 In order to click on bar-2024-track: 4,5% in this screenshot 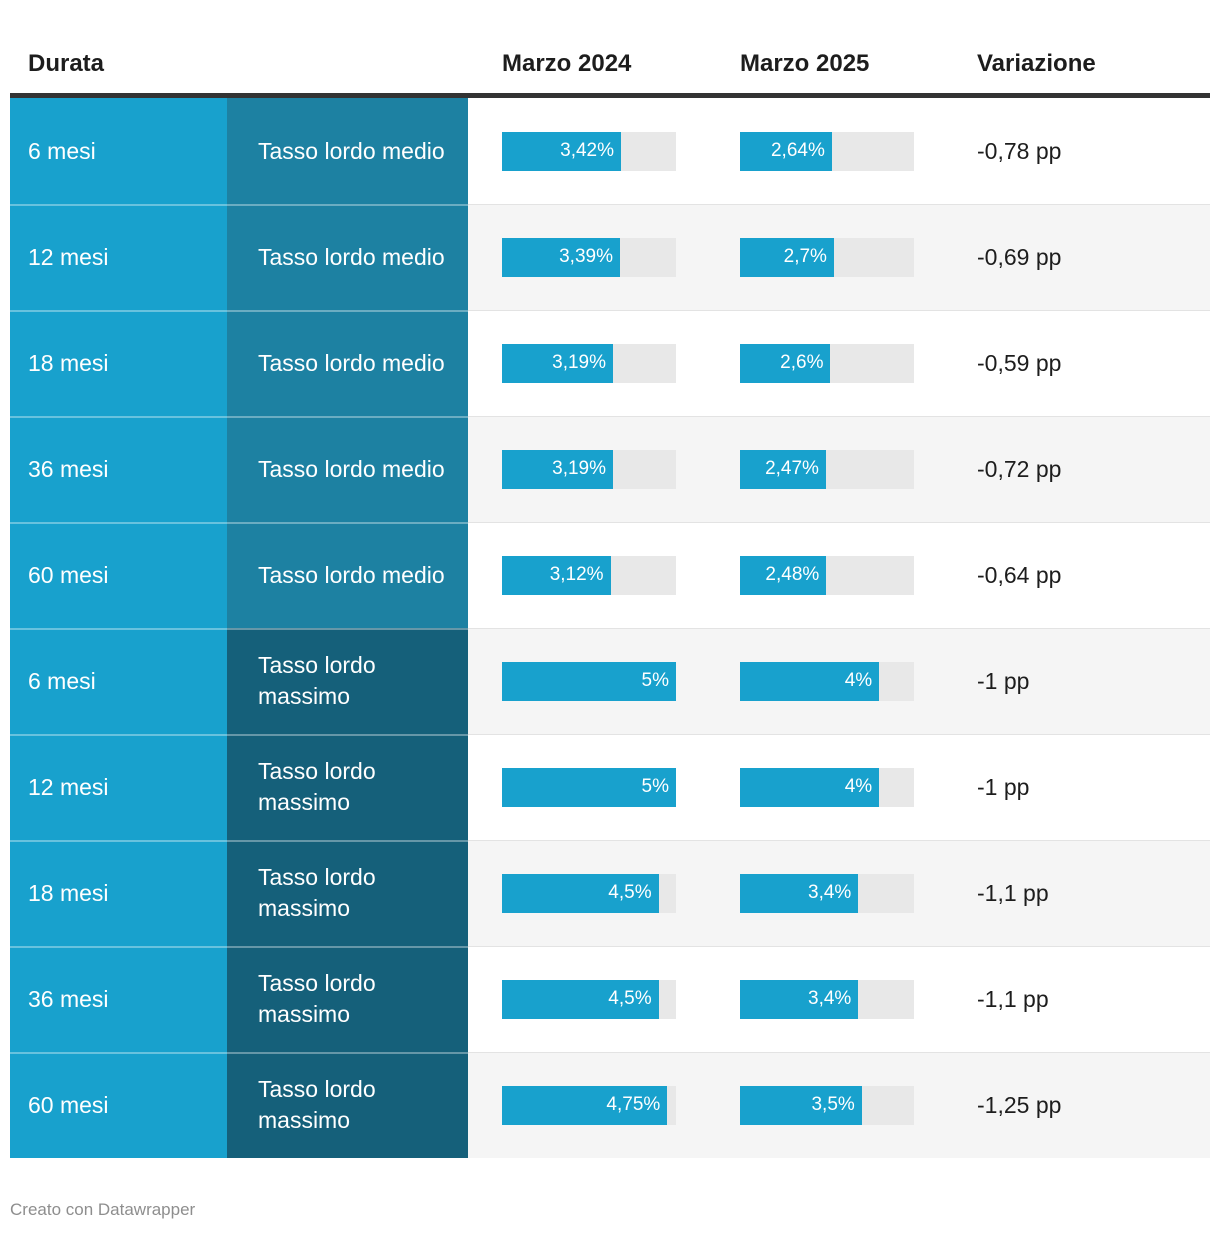, I will do `click(589, 893)`.